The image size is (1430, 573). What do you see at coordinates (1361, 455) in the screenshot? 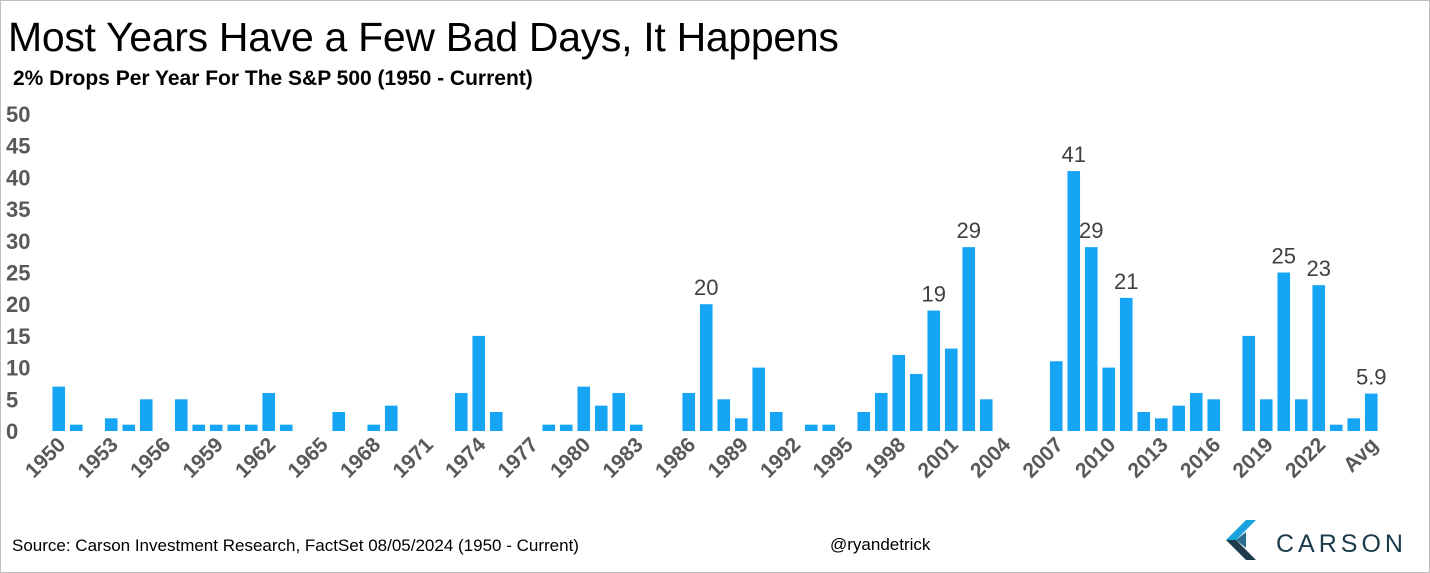
I see `x-tick-label: Avg` at bounding box center [1361, 455].